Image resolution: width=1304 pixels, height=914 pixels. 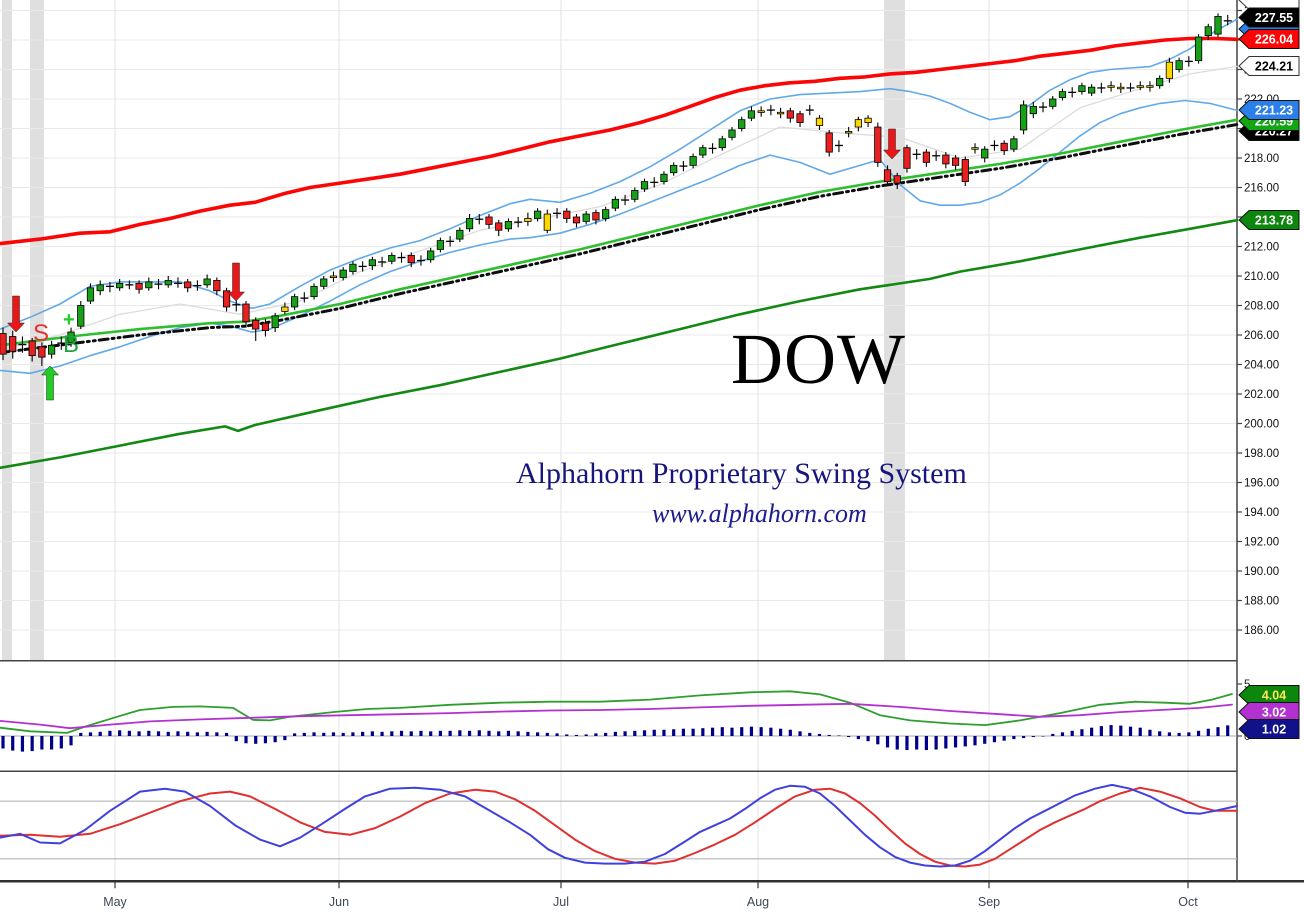 I want to click on stochastic-blue-line, so click(x=619, y=825).